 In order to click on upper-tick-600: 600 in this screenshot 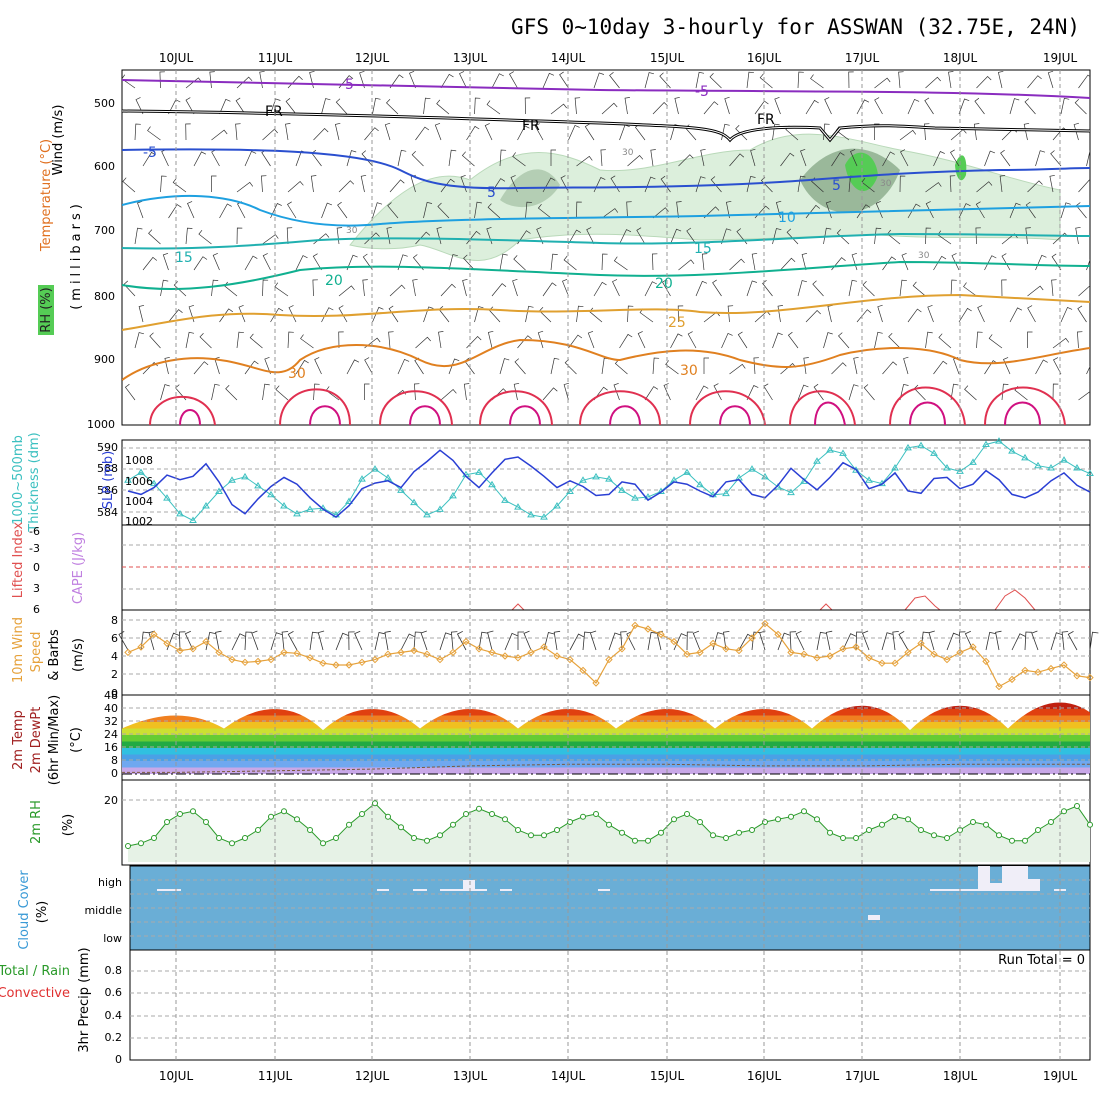, I will do `click(104, 166)`.